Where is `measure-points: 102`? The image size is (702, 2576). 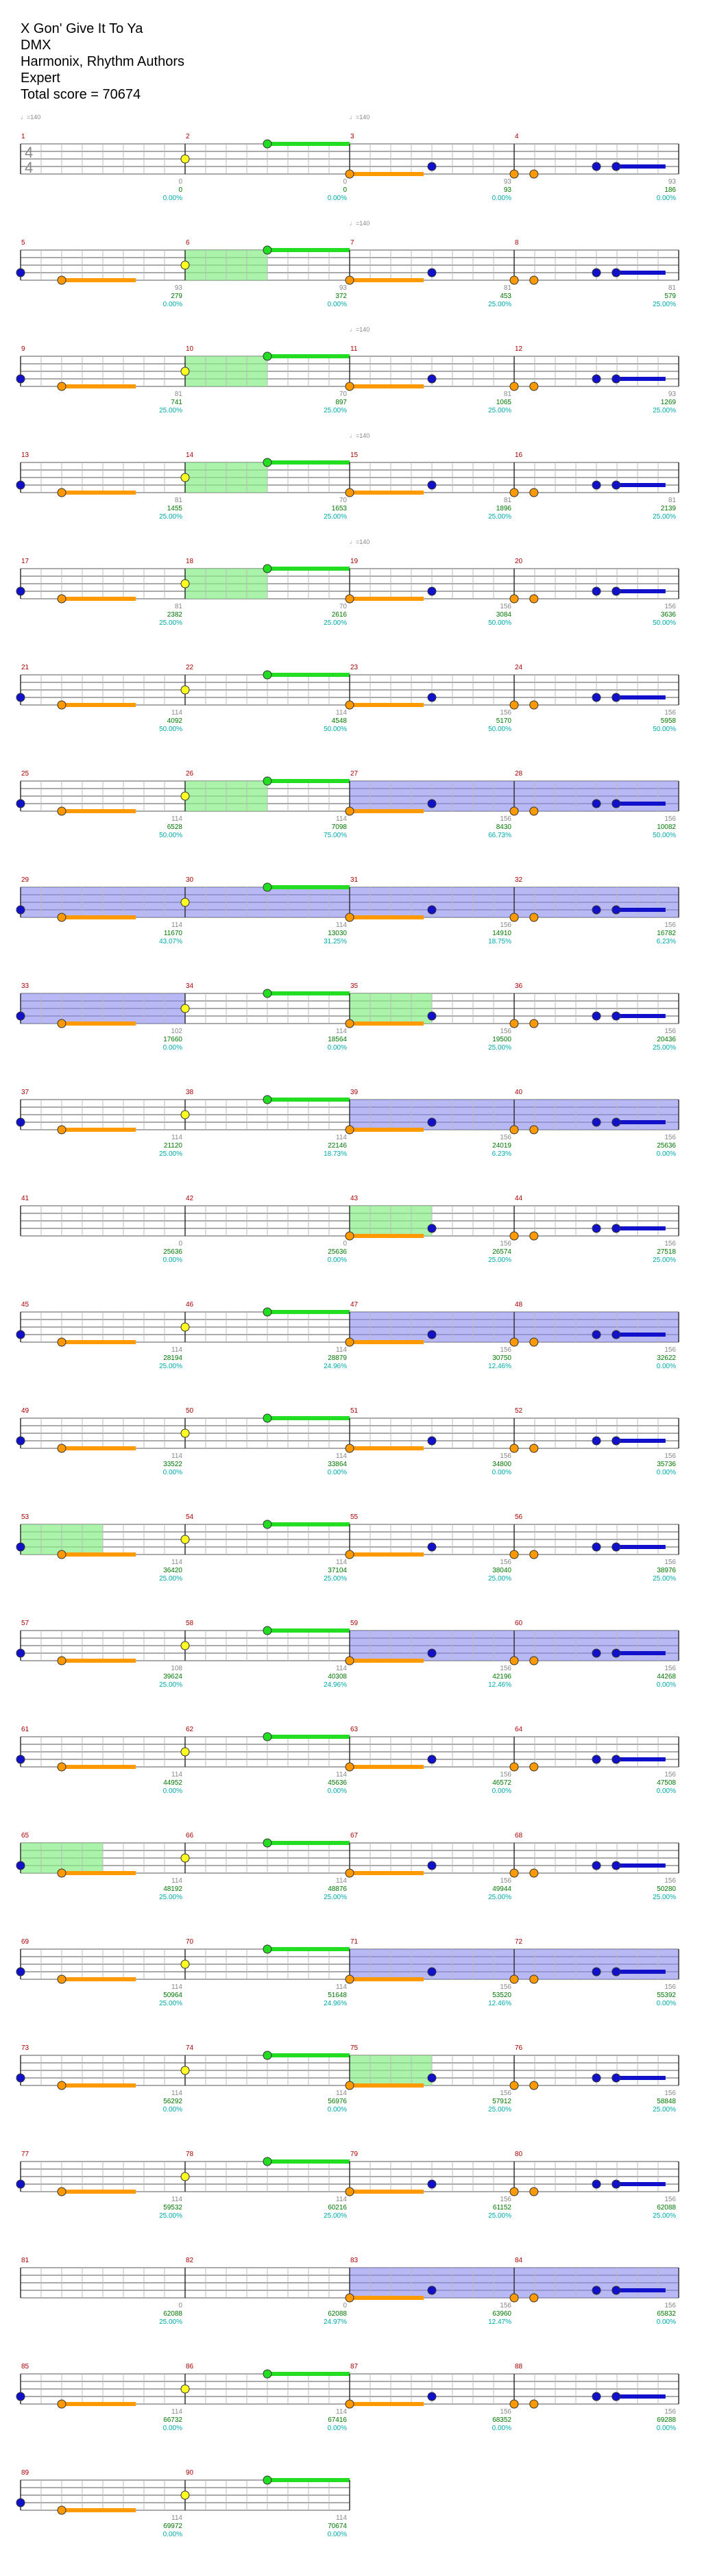 measure-points: 102 is located at coordinates (177, 1031).